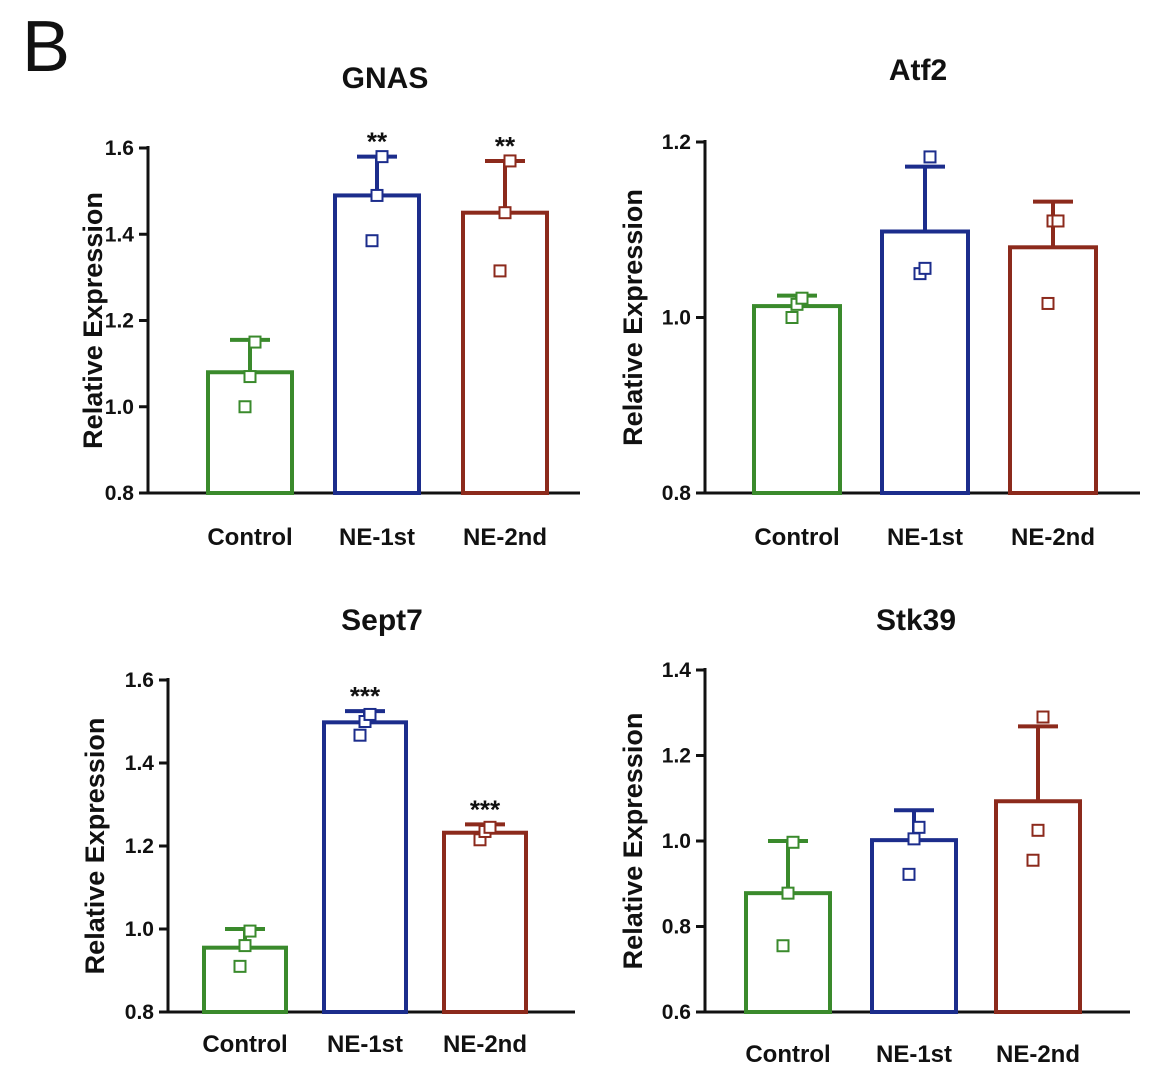 Image resolution: width=1154 pixels, height=1090 pixels. Describe the element at coordinates (46, 47) in the screenshot. I see `panel-letter: B` at that location.